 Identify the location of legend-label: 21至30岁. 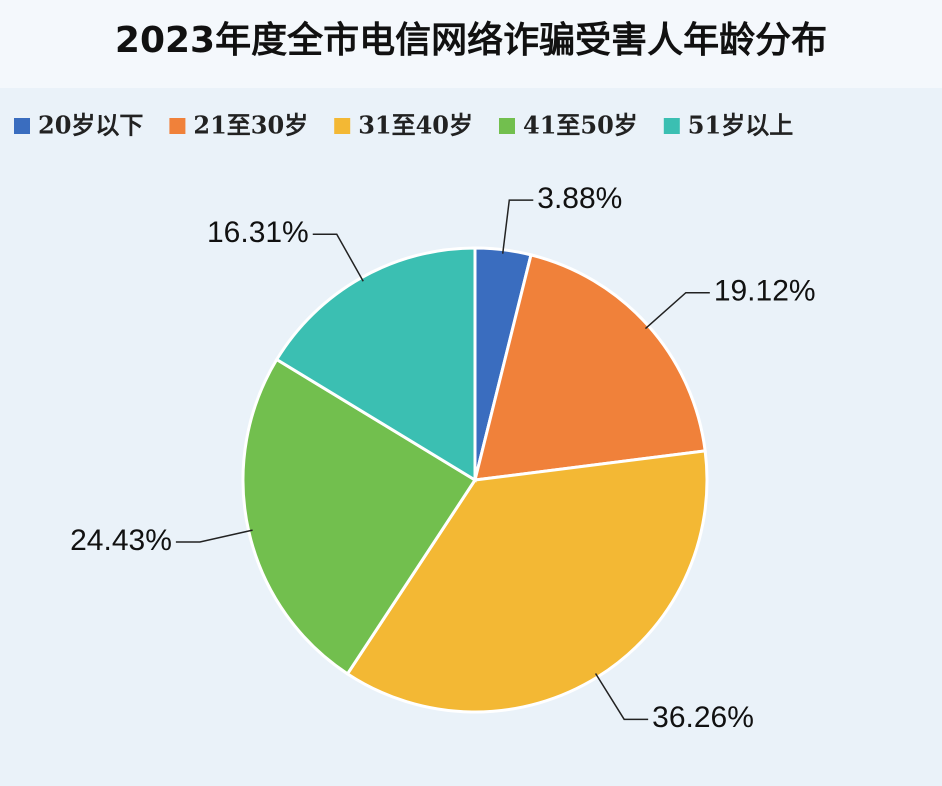
(250, 125).